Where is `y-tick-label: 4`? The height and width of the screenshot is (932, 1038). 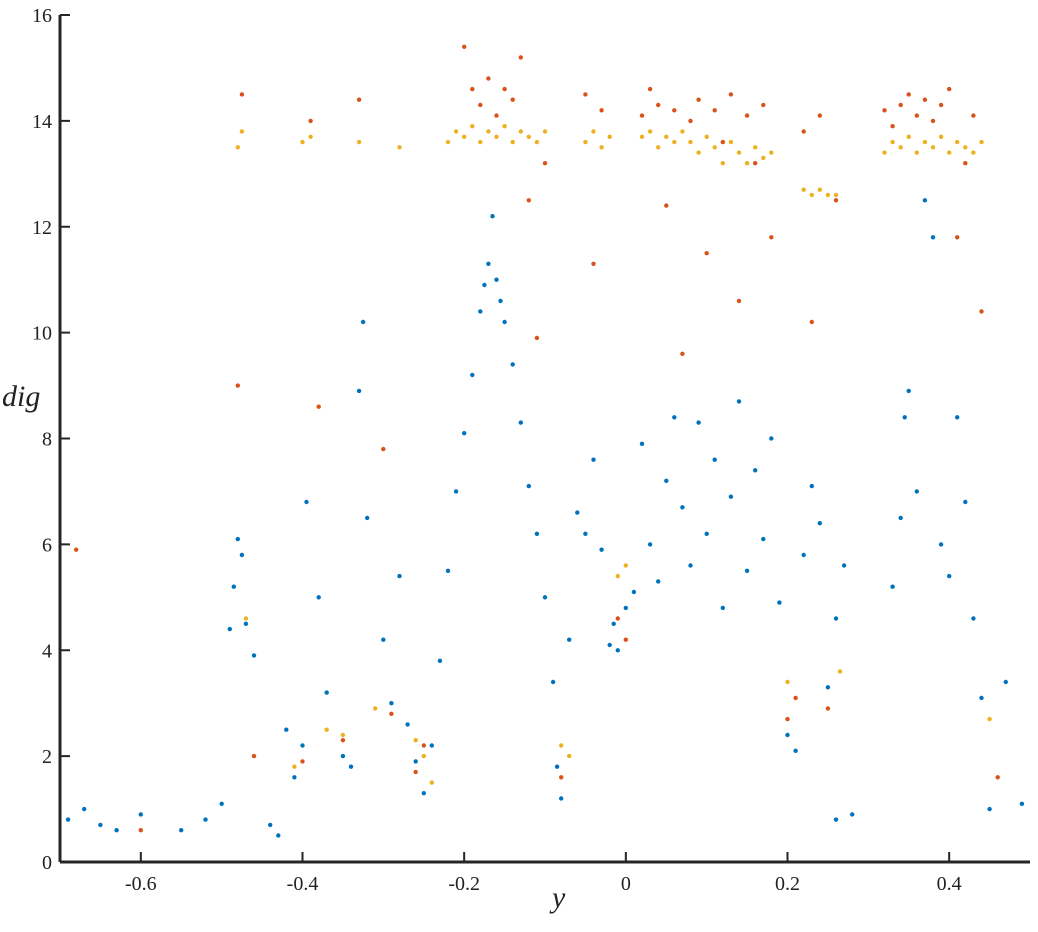
y-tick-label: 4 is located at coordinates (47, 651).